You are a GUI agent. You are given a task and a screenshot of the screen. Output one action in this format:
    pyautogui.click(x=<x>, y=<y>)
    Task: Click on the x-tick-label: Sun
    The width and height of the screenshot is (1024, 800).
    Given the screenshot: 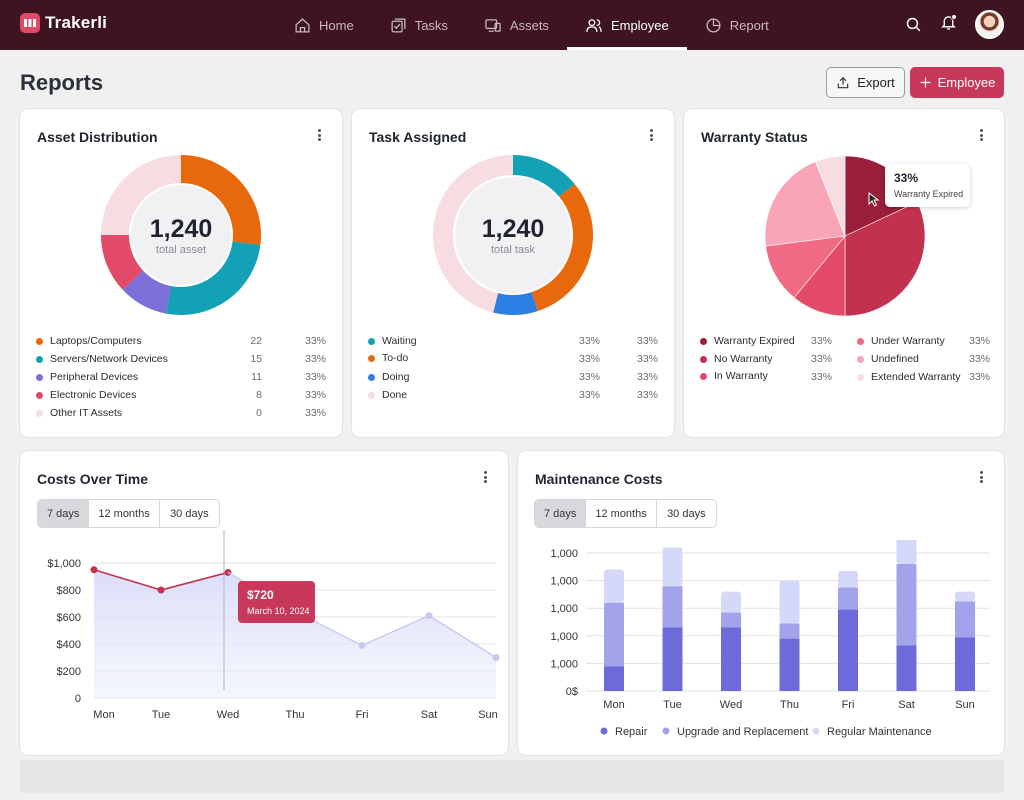 What is the action you would take?
    pyautogui.click(x=965, y=705)
    